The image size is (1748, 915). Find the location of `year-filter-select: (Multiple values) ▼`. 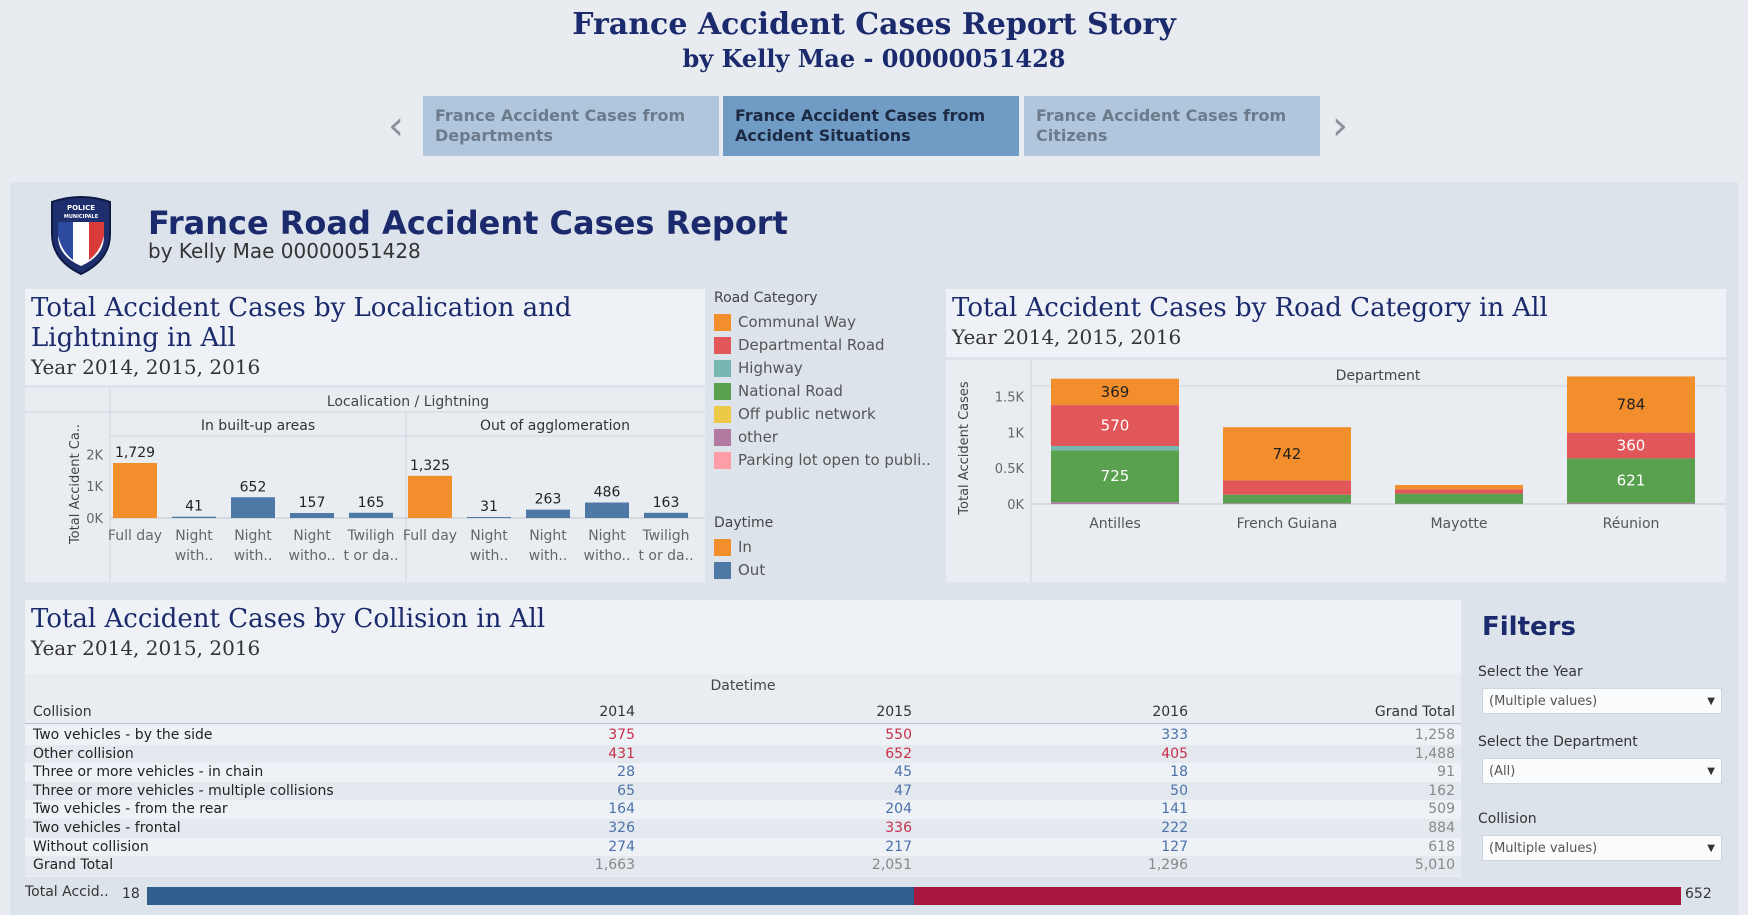

year-filter-select: (Multiple values) ▼ is located at coordinates (1602, 701).